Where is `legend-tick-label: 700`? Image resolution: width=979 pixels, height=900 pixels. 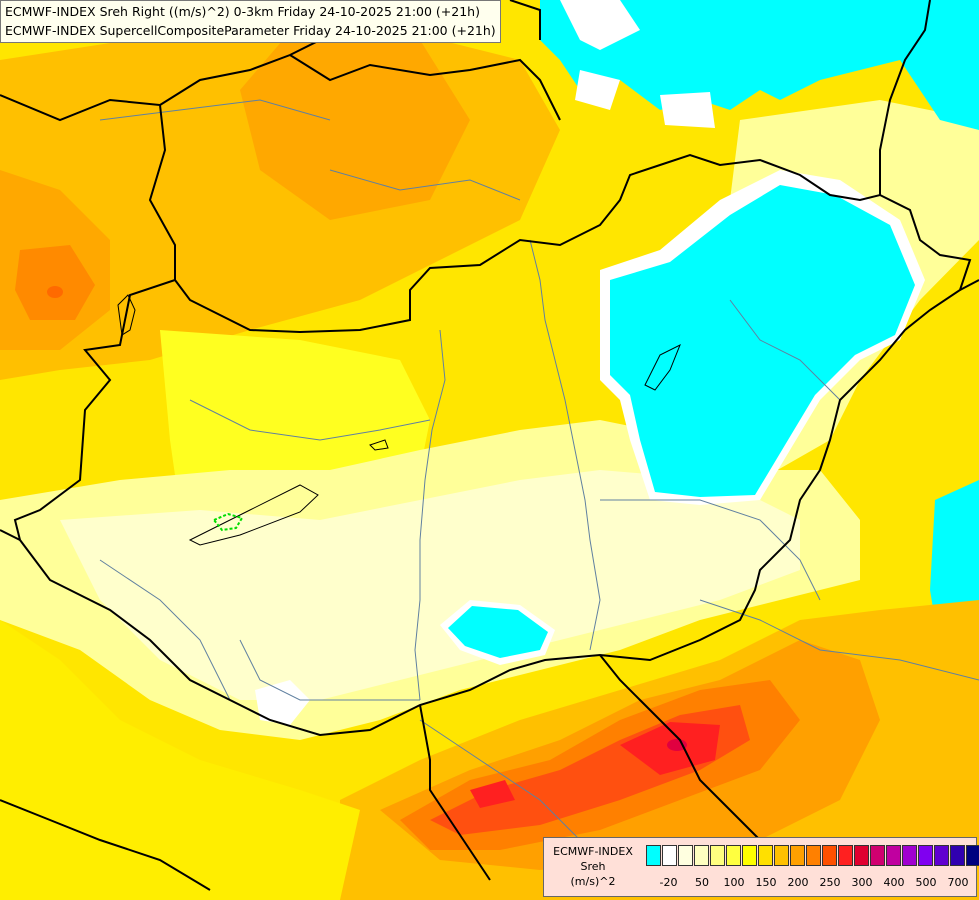 legend-tick-label: 700 is located at coordinates (958, 882).